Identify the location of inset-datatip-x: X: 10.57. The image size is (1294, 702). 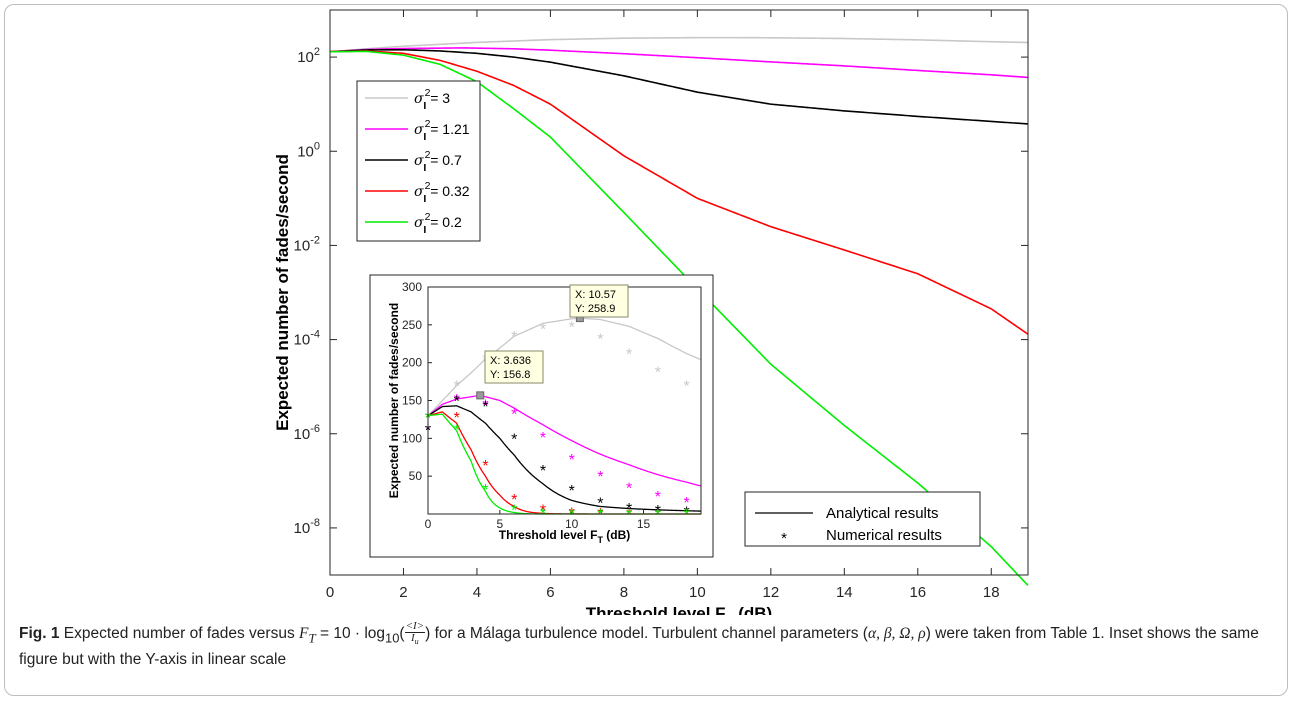
(595, 295).